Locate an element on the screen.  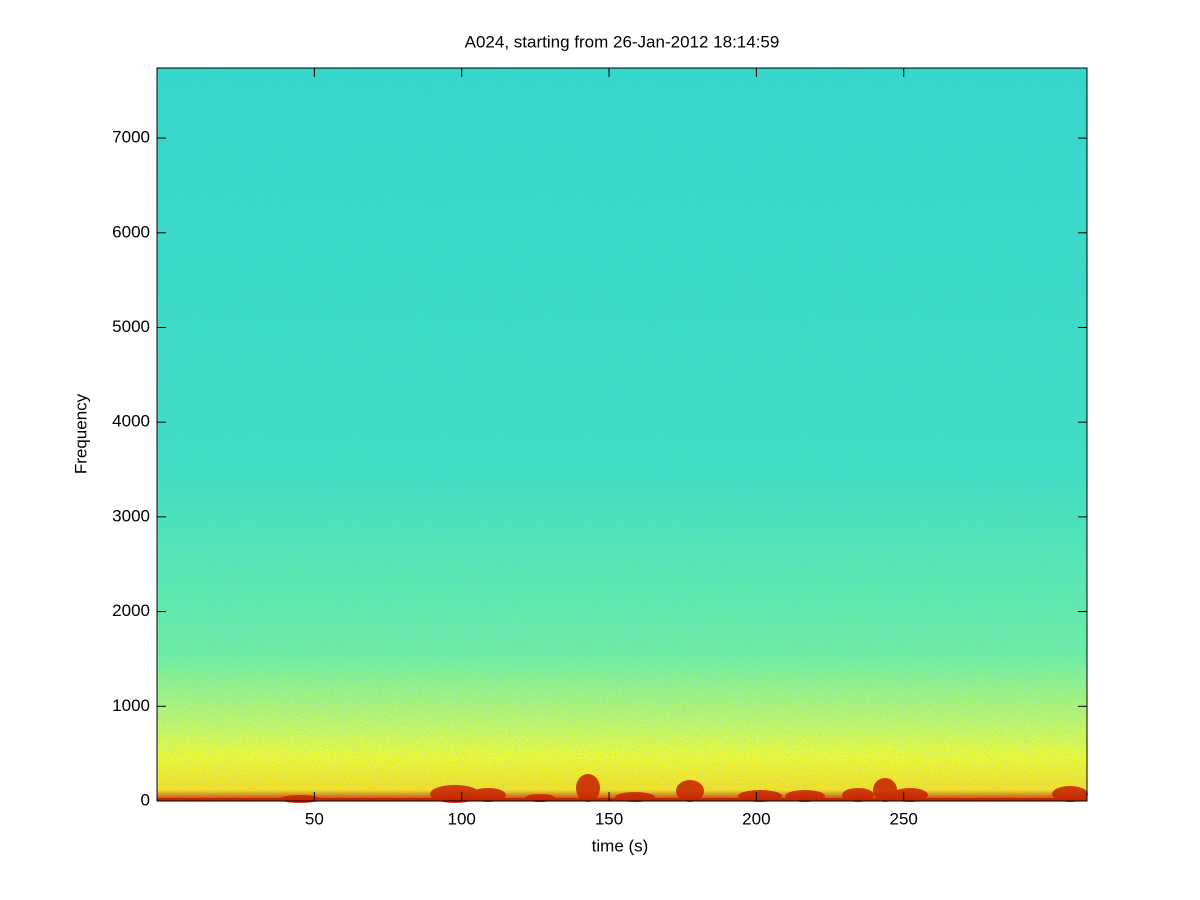
y-tick-label: 5000 is located at coordinates (131, 326).